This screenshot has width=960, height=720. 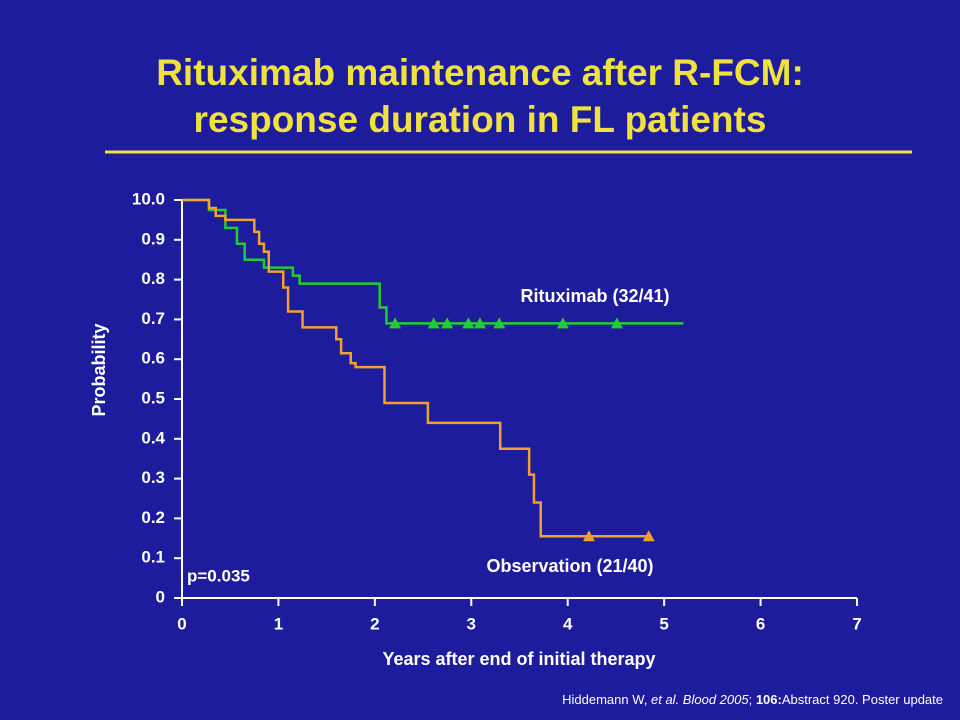 I want to click on y-tick-label: 0.9, so click(x=153, y=238).